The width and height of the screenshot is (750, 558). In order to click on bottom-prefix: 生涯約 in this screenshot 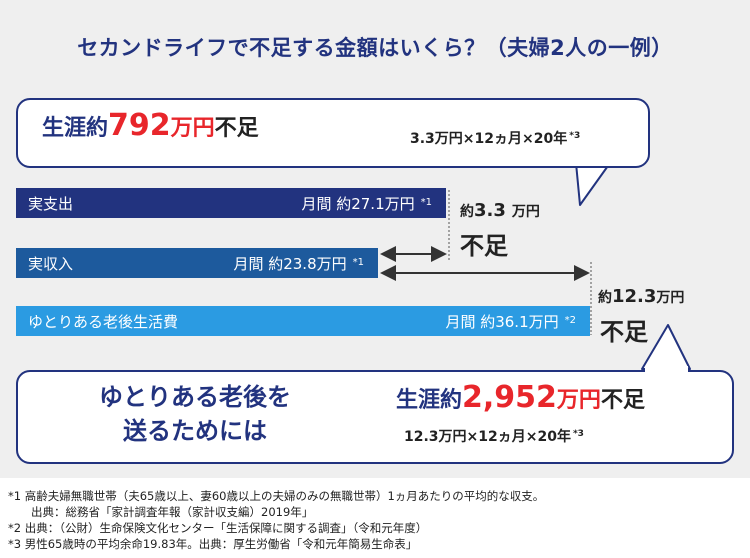, I will do `click(429, 400)`.